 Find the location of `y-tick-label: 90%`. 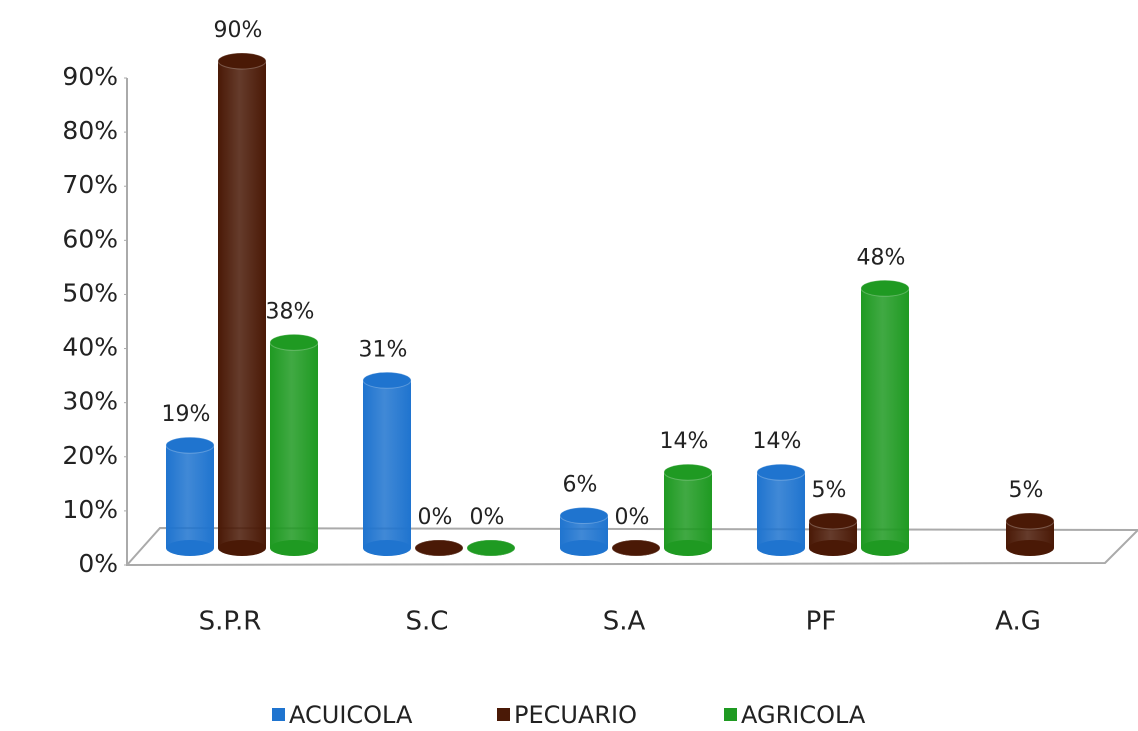

y-tick-label: 90% is located at coordinates (90, 76).